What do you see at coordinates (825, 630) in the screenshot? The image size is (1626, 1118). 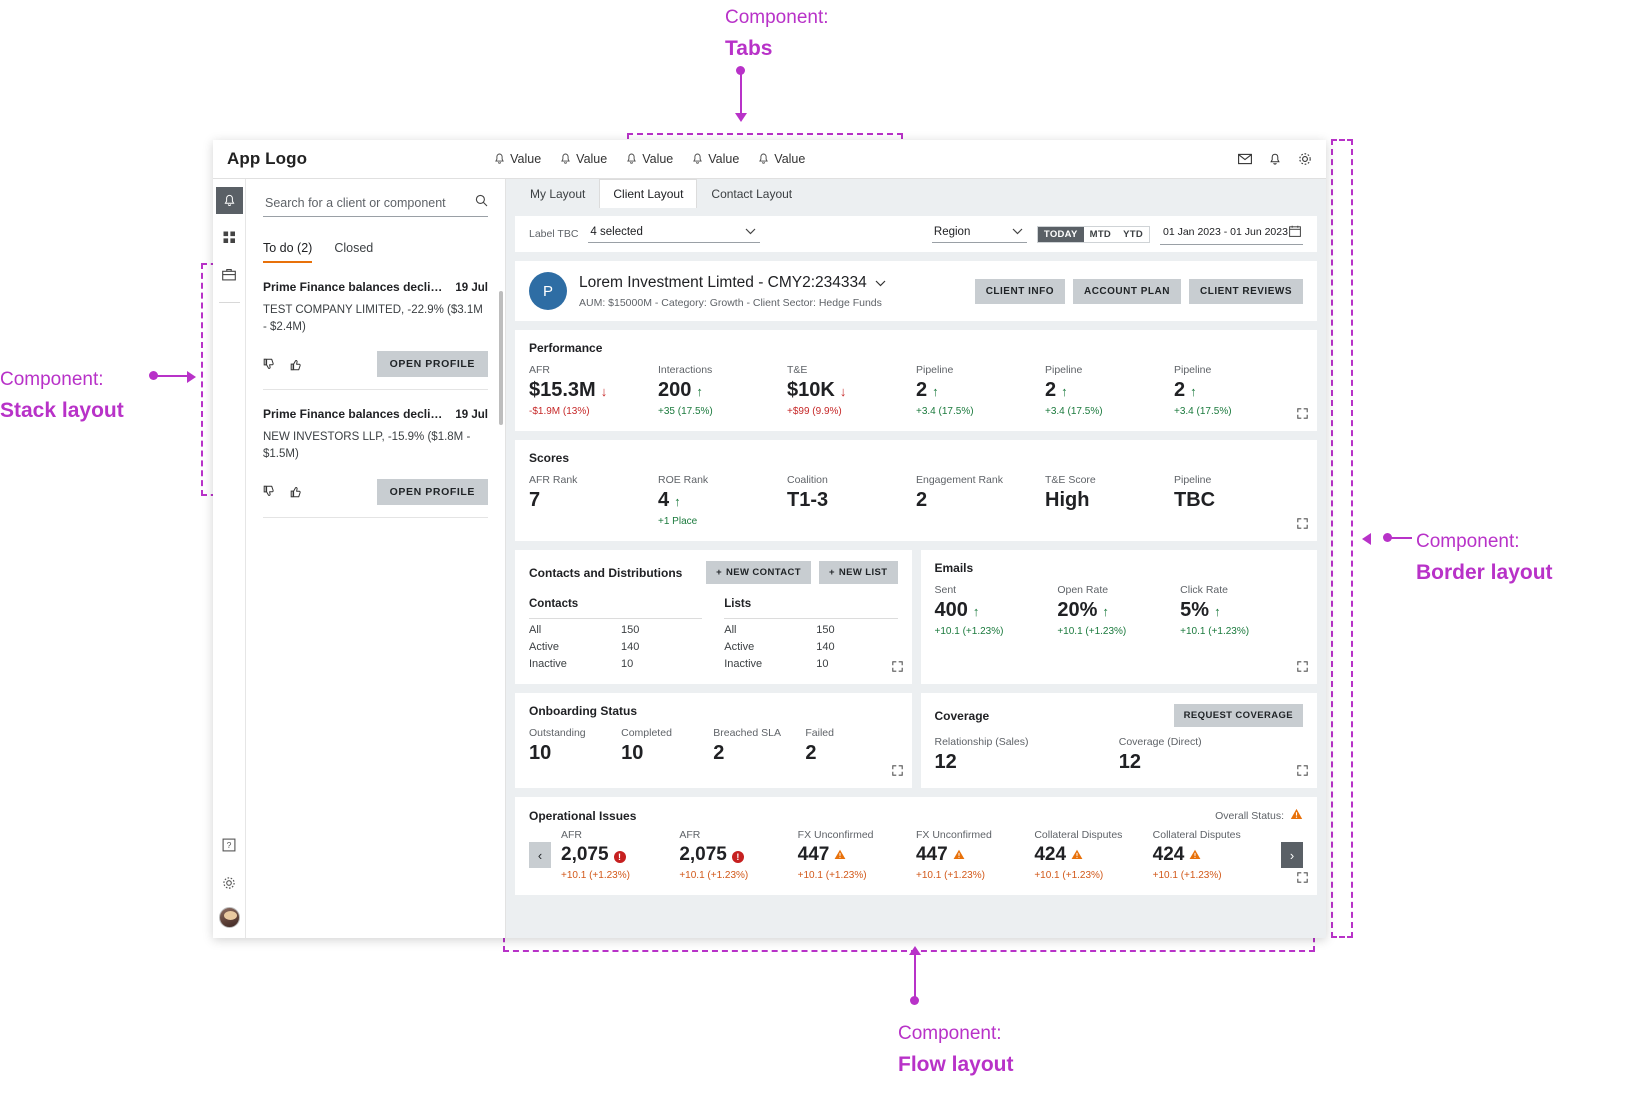 I see `row-value: 150` at bounding box center [825, 630].